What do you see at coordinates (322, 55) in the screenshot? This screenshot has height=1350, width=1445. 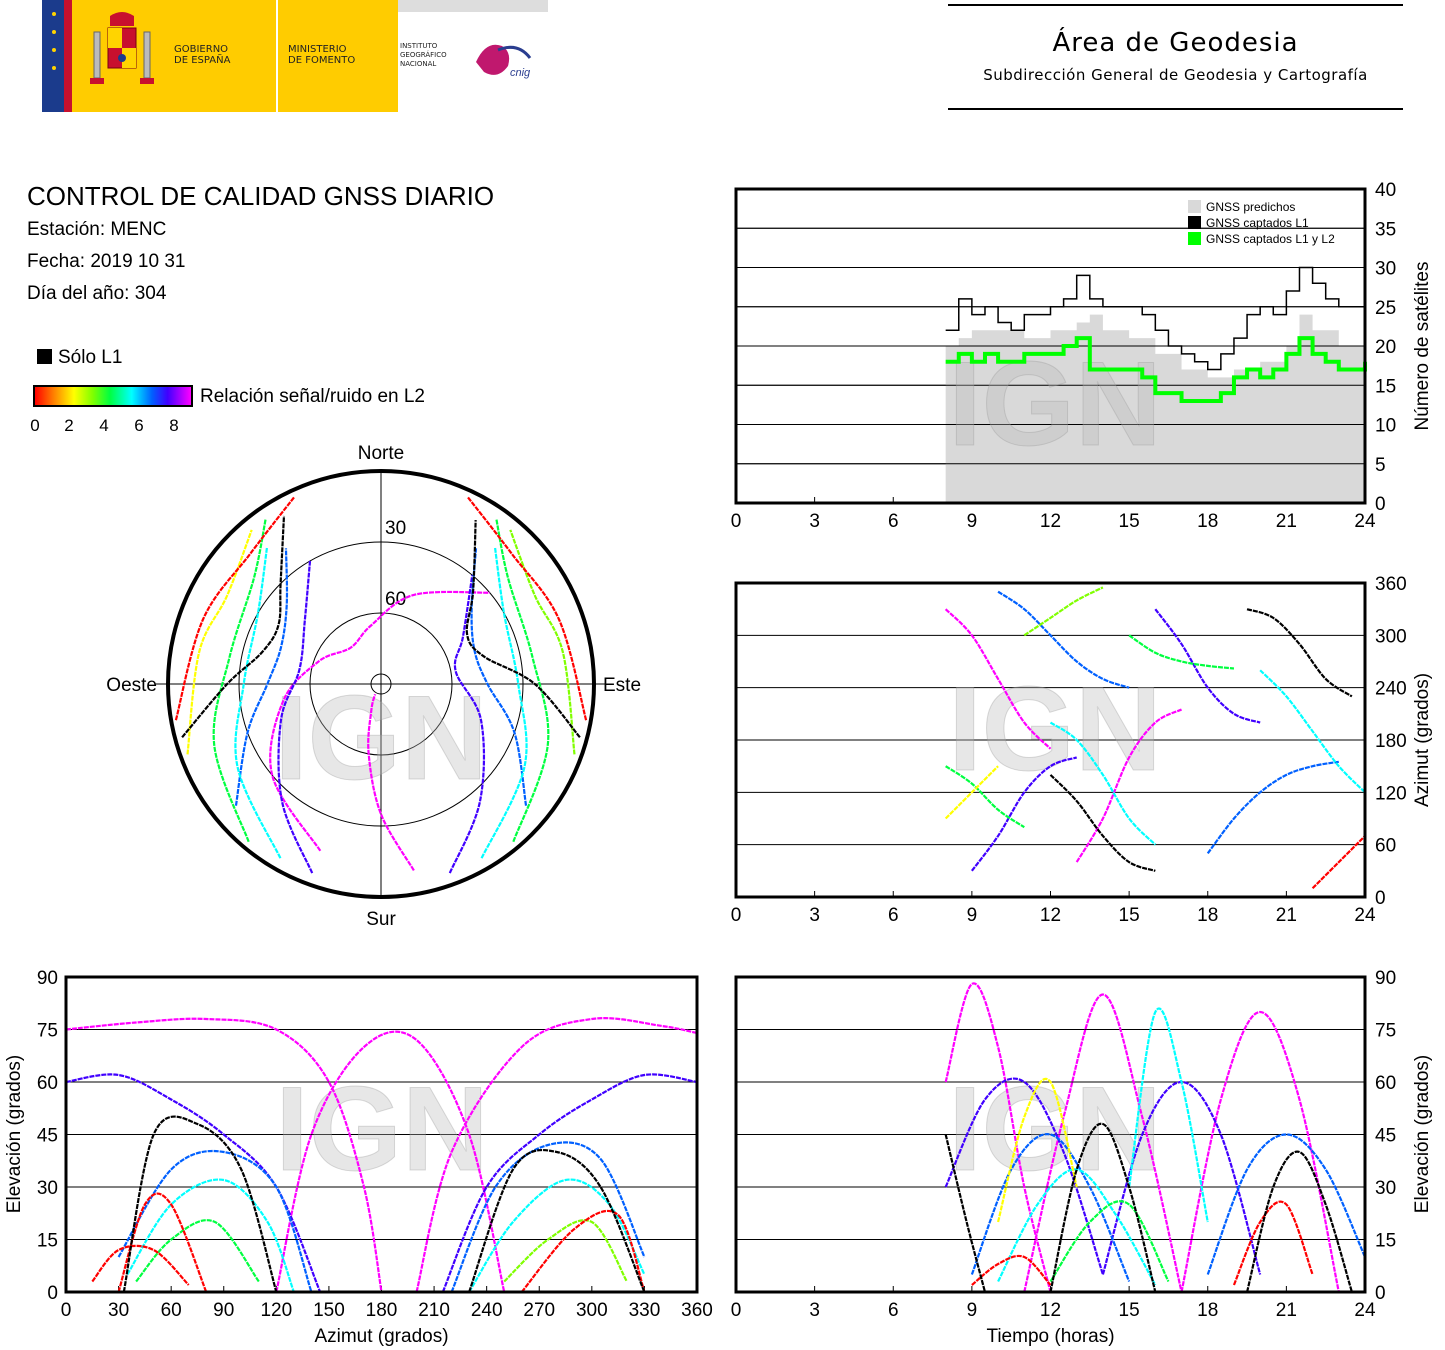 I see `ministerio-text: MINISTERIO DE FOMENTO` at bounding box center [322, 55].